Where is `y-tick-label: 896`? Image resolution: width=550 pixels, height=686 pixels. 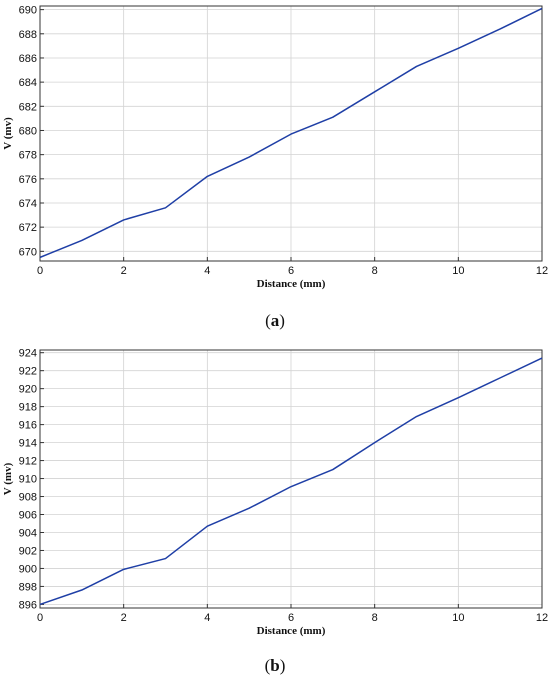
y-tick-label: 896 is located at coordinates (28, 605).